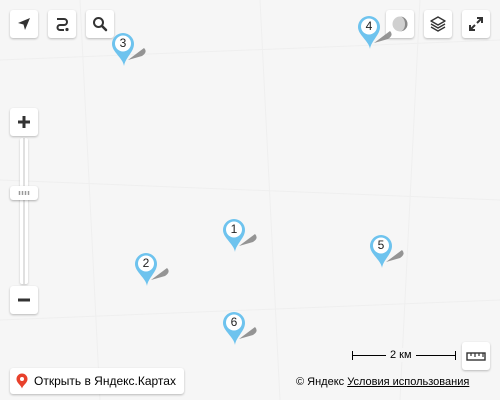 This screenshot has width=500, height=400. I want to click on map-marker-3: 3, so click(130, 54).